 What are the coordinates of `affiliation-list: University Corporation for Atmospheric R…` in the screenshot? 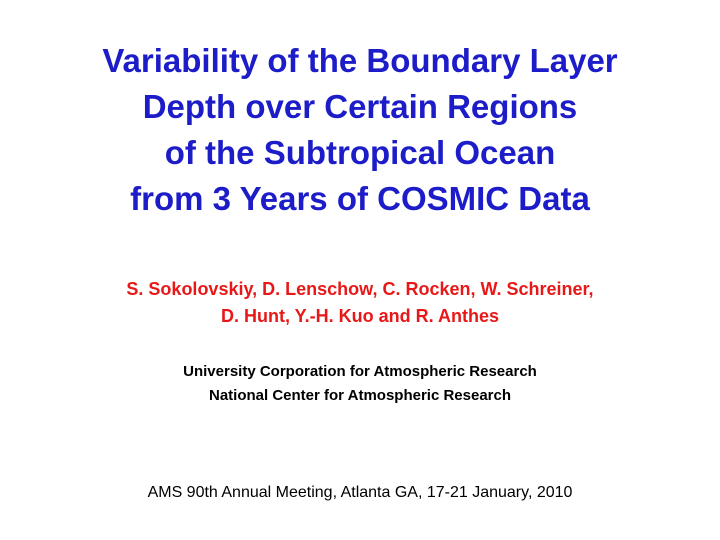 It's located at (360, 384).